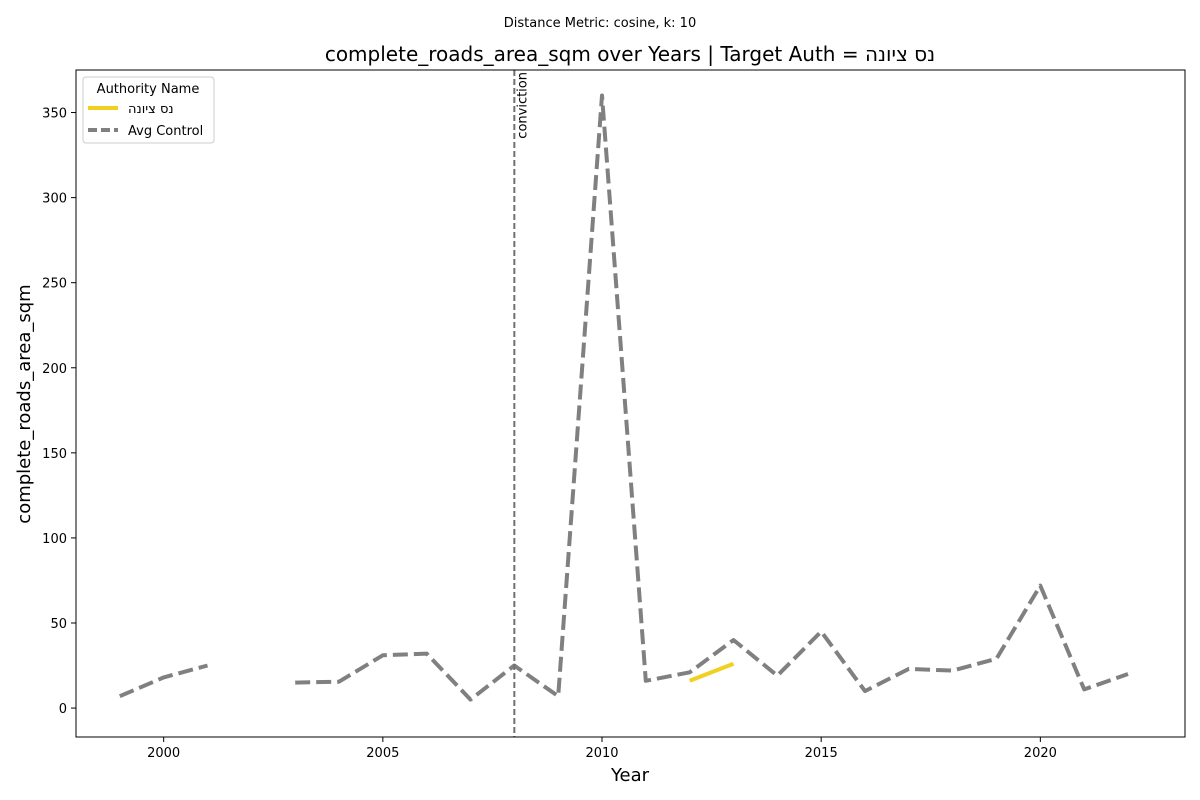  What do you see at coordinates (54, 114) in the screenshot?
I see `y-tick-label: 350` at bounding box center [54, 114].